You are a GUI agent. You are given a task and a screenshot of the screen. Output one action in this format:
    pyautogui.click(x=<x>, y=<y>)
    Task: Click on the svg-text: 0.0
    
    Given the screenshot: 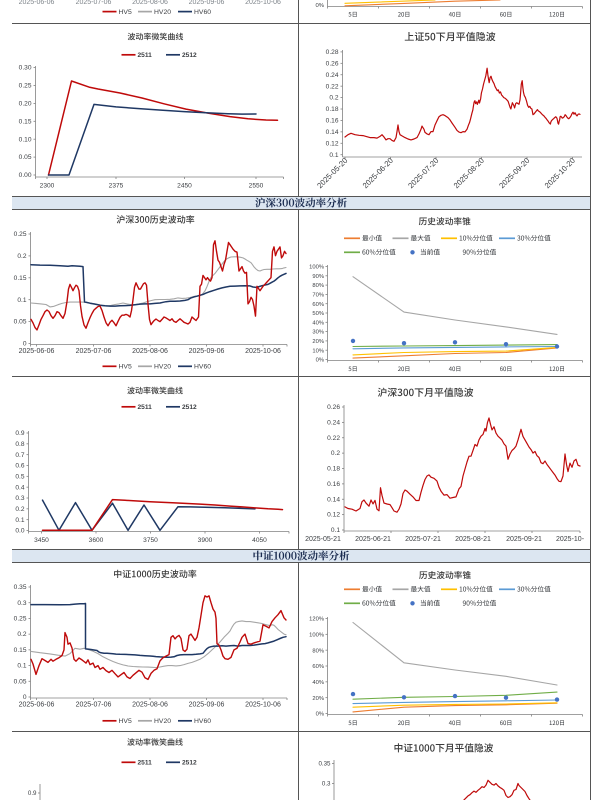 What is the action you would take?
    pyautogui.click(x=19, y=531)
    